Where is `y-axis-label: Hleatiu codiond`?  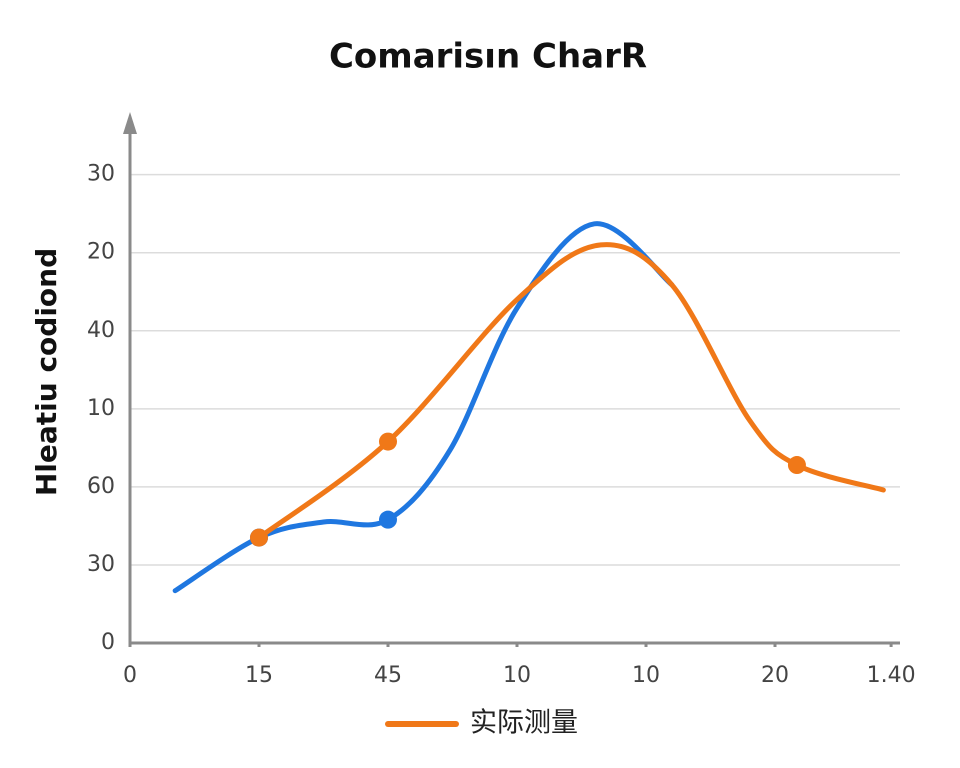 y-axis-label: Hleatiu codiond is located at coordinates (46, 372).